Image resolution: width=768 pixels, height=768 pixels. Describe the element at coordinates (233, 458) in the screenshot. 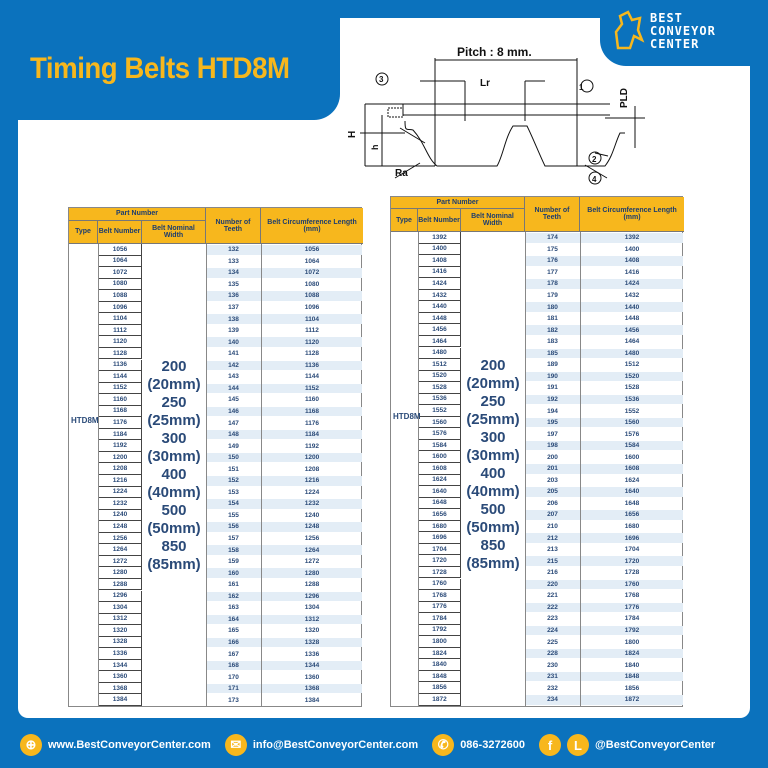

I see `teeth-cell: 150` at that location.